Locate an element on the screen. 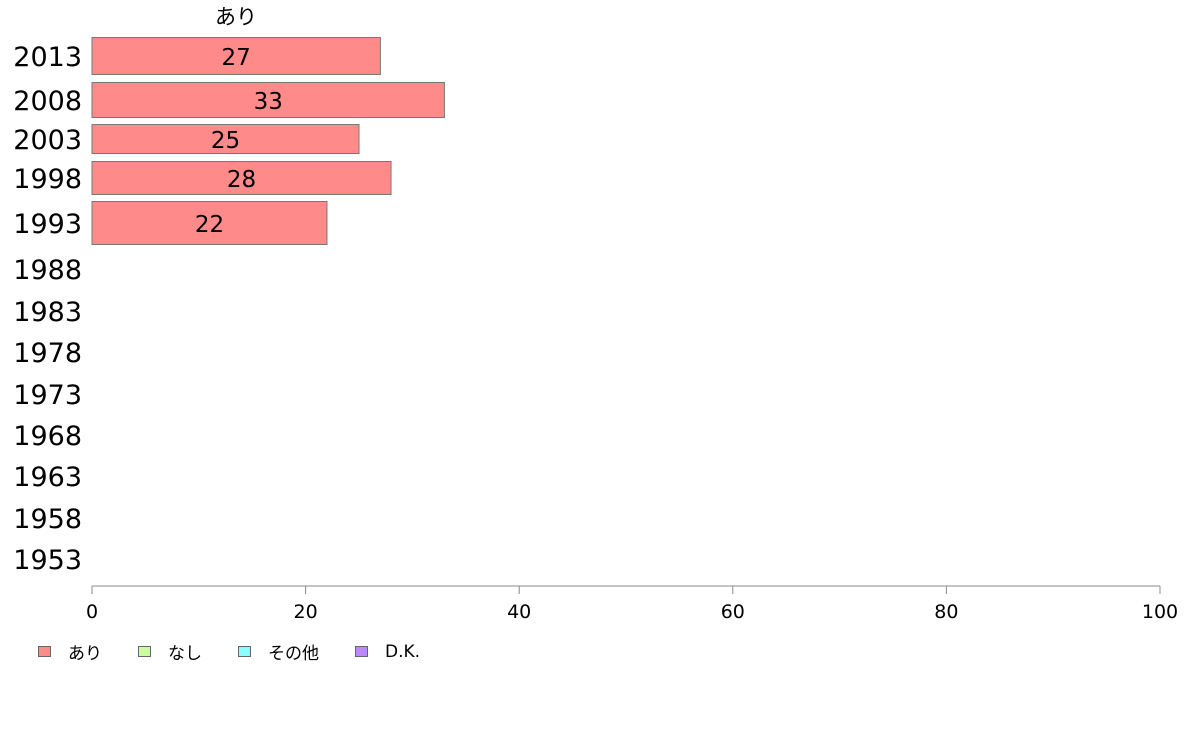  bar-value-label: 25 is located at coordinates (225, 141).